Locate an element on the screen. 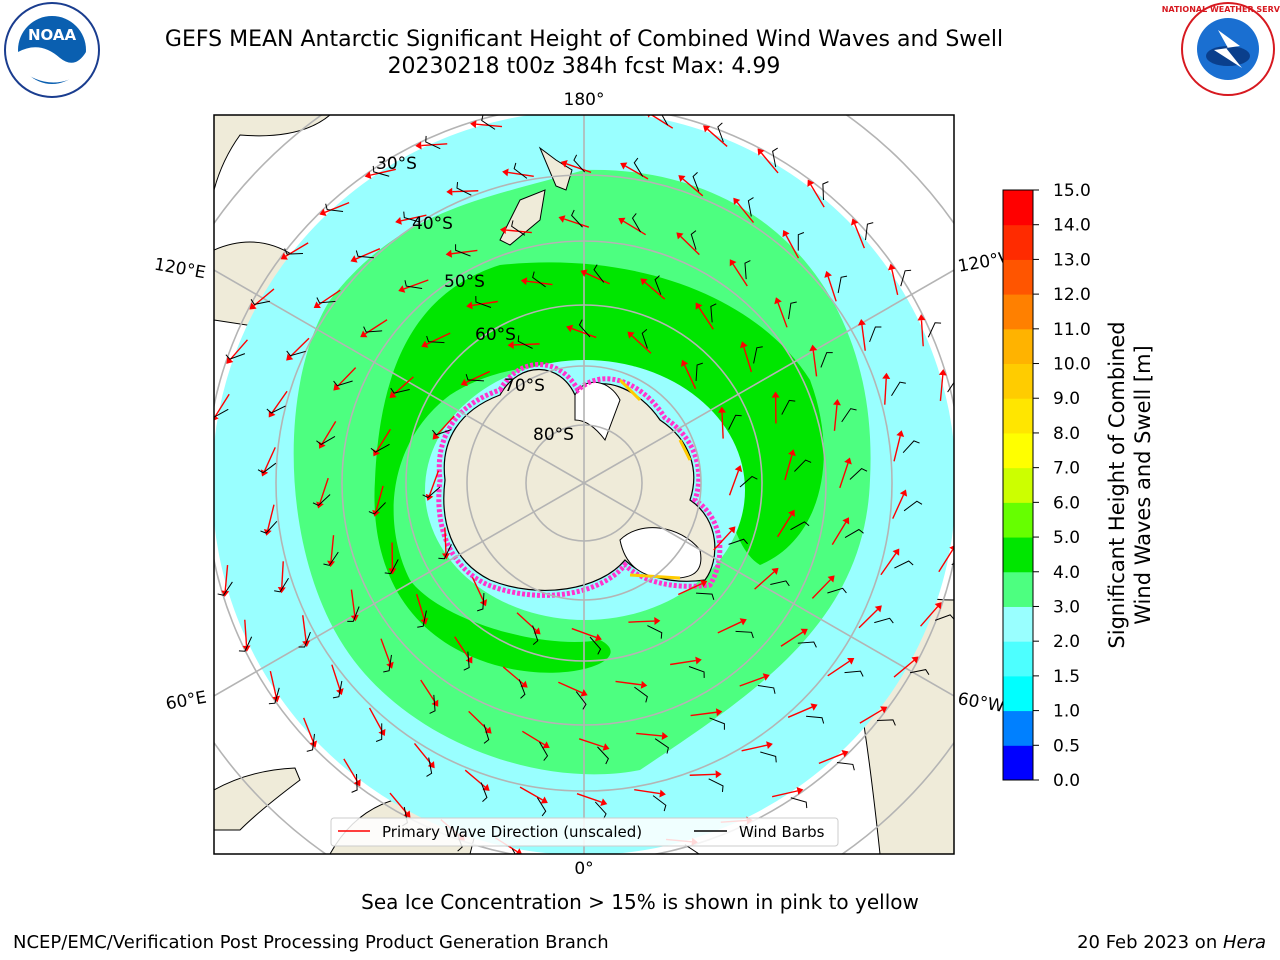 The width and height of the screenshot is (1280, 960). colorbar-tick-label: 9.0 is located at coordinates (1066, 399).